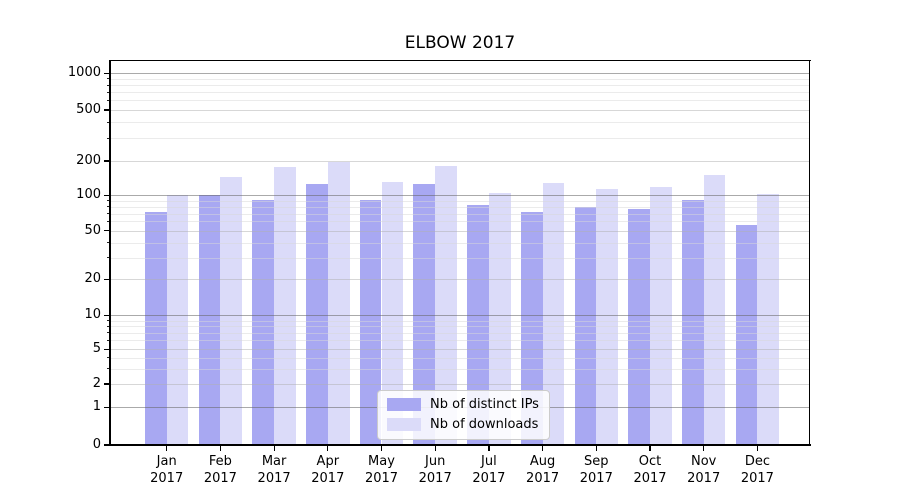 This screenshot has width=900, height=500. Describe the element at coordinates (460, 43) in the screenshot. I see `chart-title: ELBOW 2017` at that location.